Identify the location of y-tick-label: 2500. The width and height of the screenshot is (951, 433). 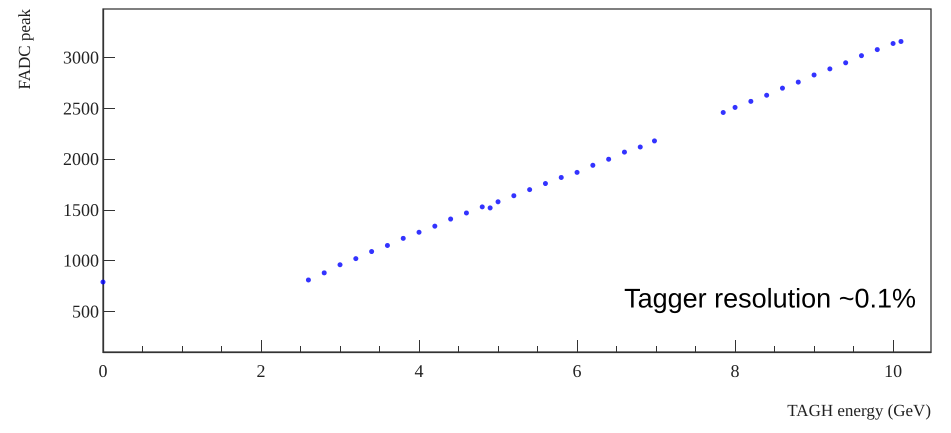
(81, 108).